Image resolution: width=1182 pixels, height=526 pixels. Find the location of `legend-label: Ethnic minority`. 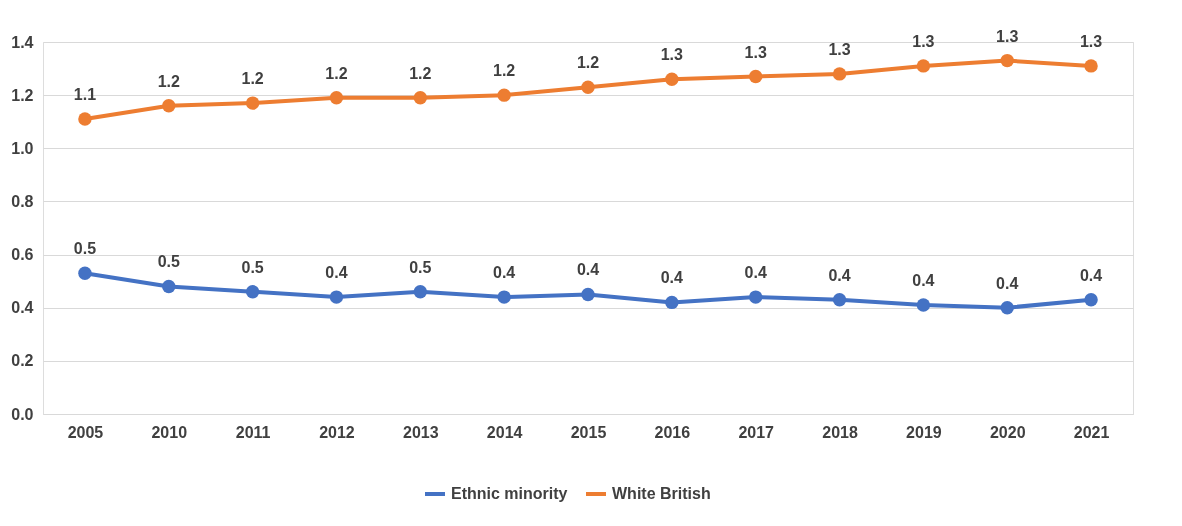

legend-label: Ethnic minority is located at coordinates (509, 493).